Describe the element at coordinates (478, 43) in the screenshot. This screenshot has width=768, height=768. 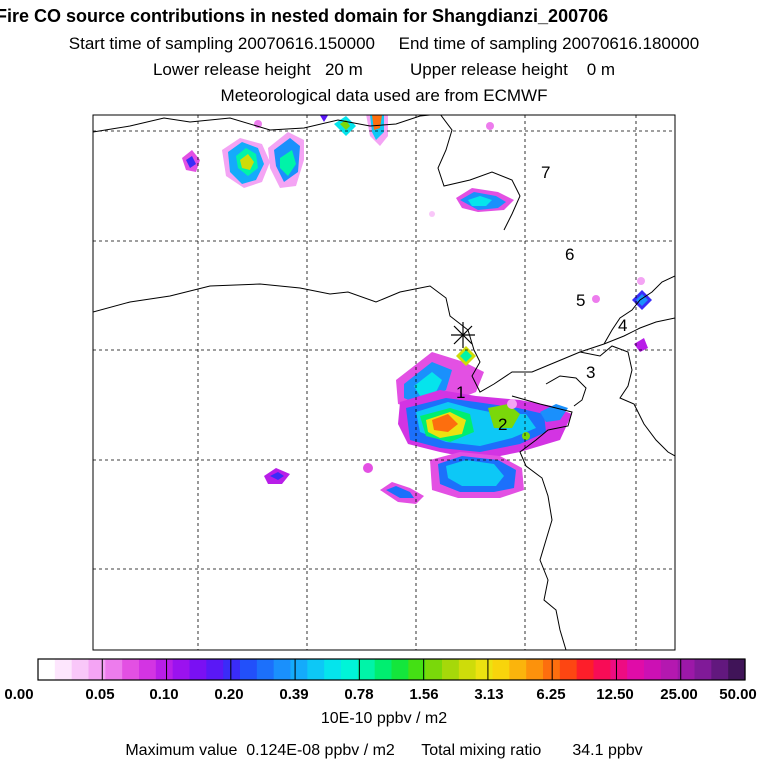
I see `end-time-label: End time of sampling` at that location.